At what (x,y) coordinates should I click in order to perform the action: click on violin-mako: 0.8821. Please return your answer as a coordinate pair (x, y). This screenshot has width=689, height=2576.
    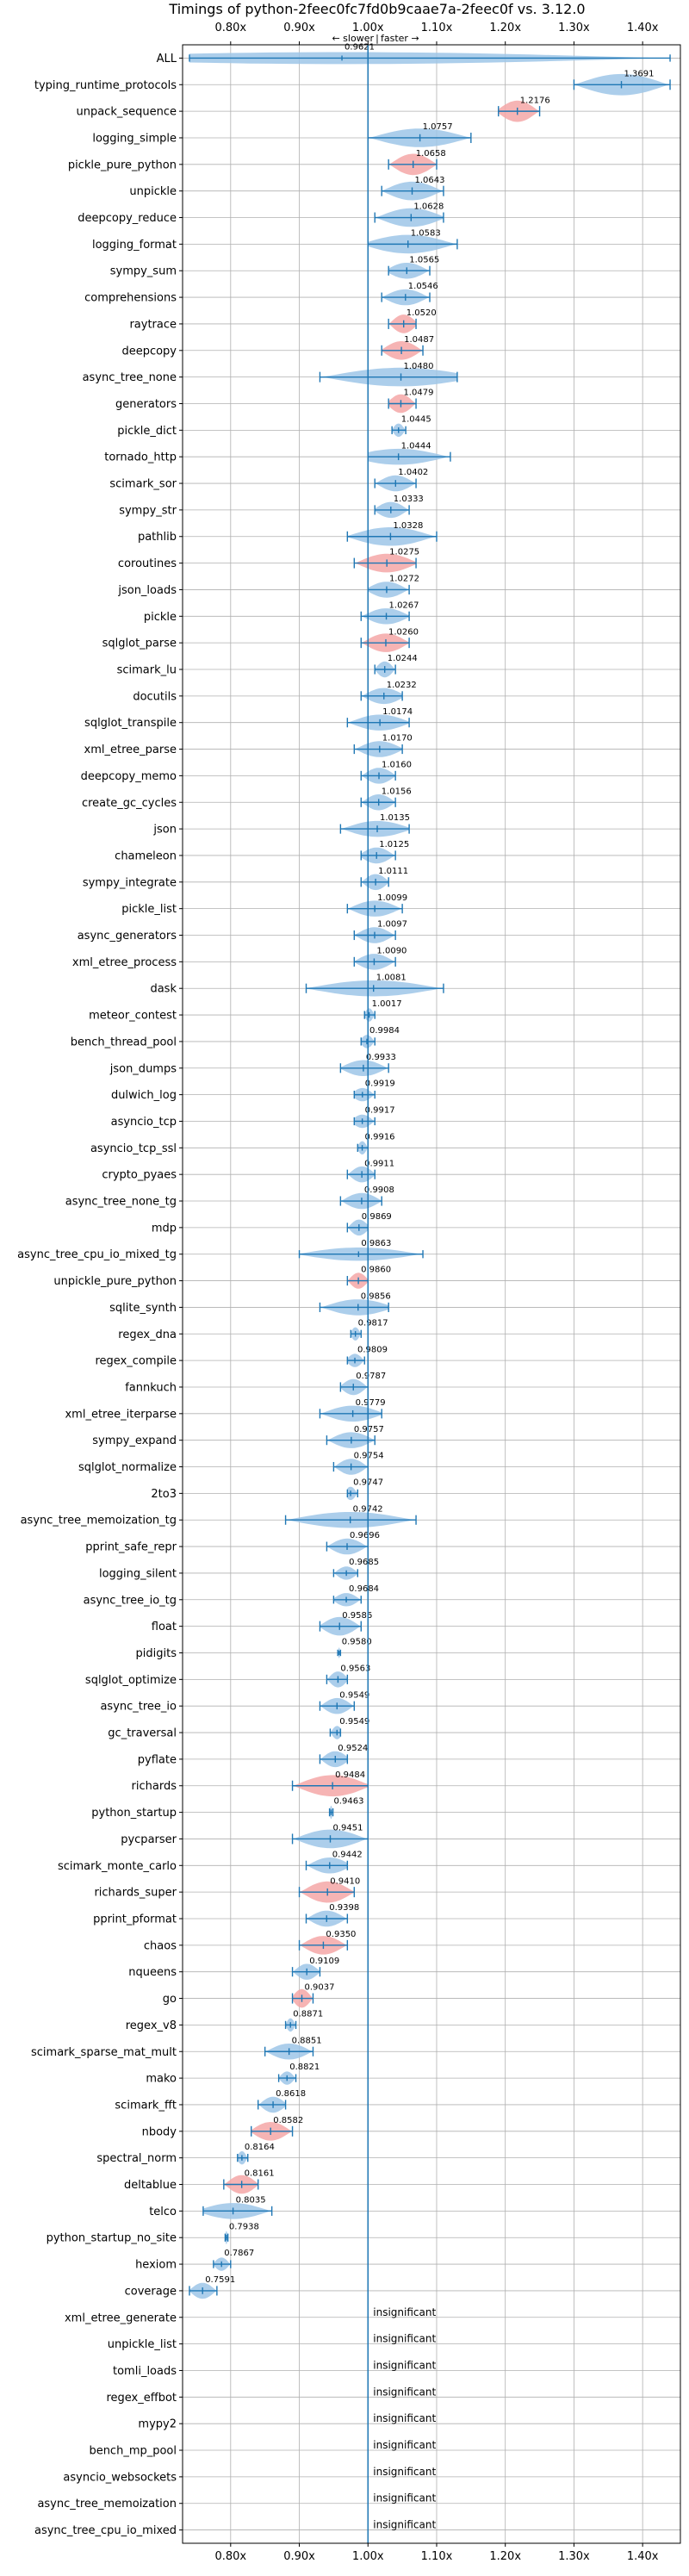
    Looking at the image, I should click on (298, 2074).